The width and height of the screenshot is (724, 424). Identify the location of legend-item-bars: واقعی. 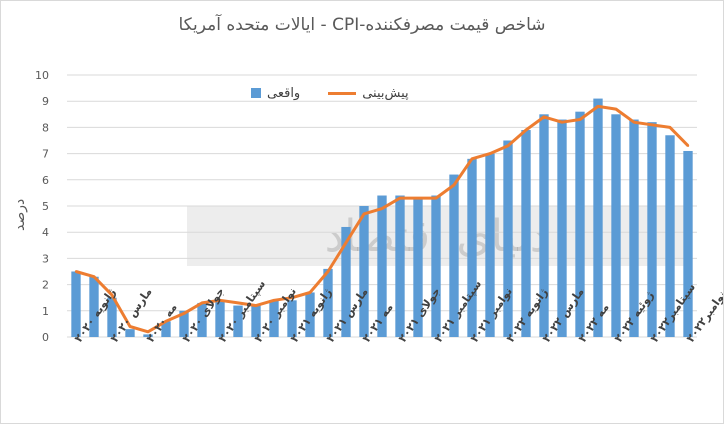
(275, 93).